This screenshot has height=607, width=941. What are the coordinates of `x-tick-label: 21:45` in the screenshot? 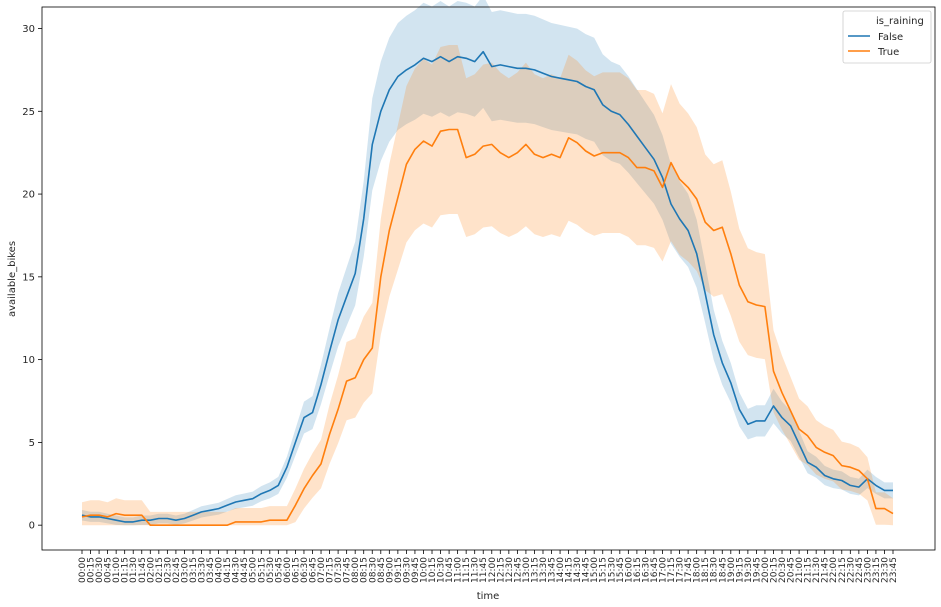 It's located at (826, 570).